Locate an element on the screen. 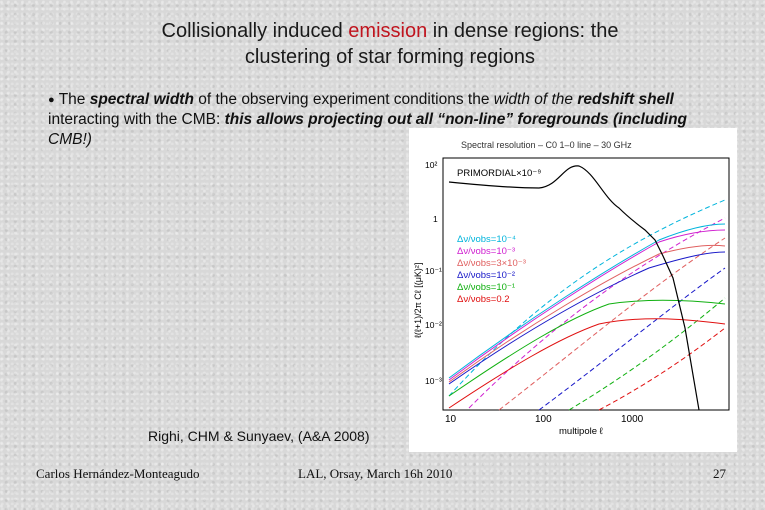 This screenshot has height=510, width=765. bullet-seg: interacting with the CMB: is located at coordinates (136, 119).